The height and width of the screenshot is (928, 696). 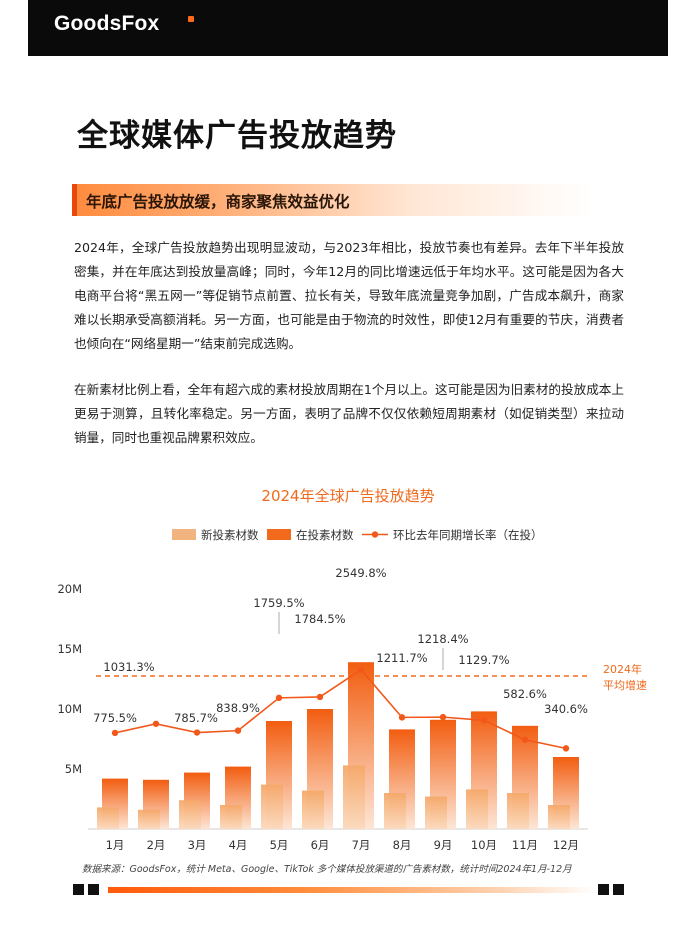 I want to click on average-label-line2: 平均增速, so click(x=625, y=685).